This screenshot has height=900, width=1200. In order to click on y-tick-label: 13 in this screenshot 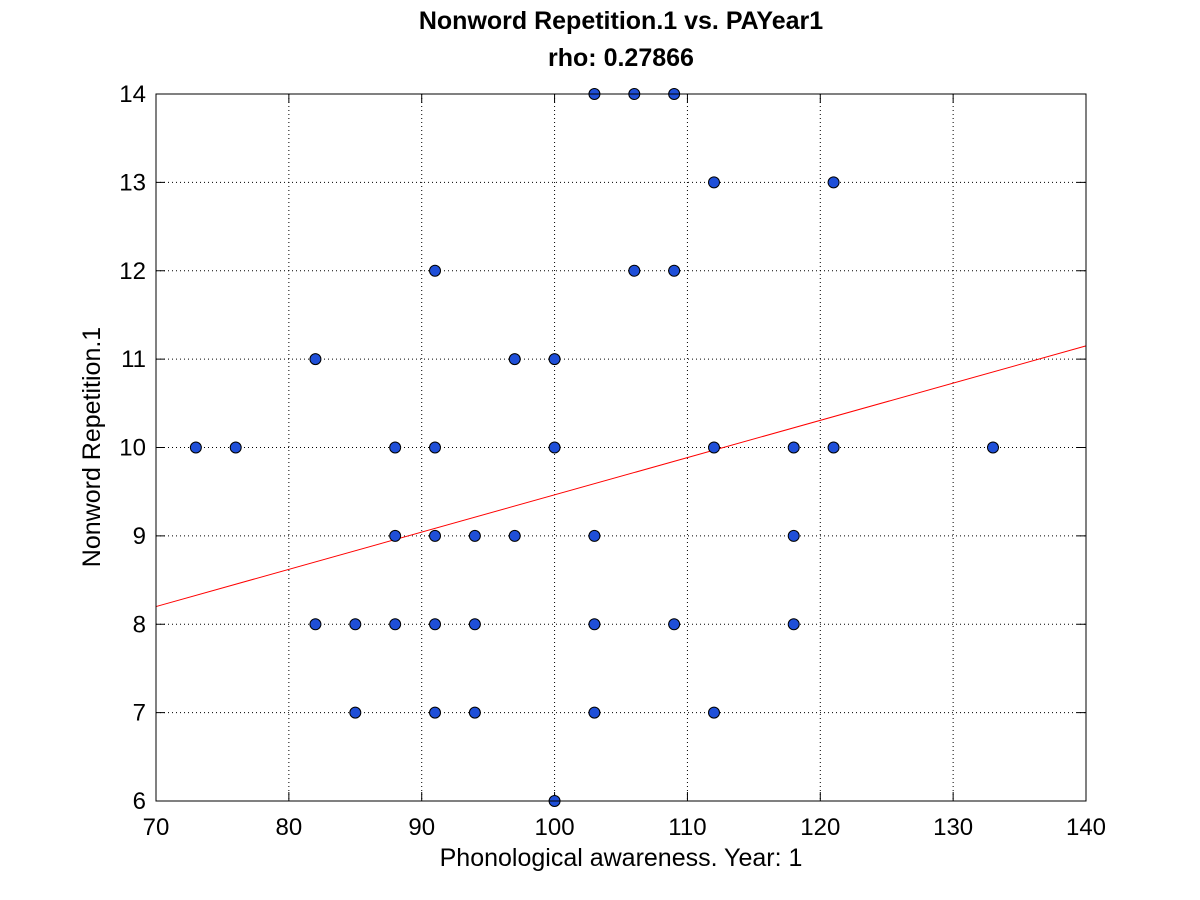, I will do `click(132, 182)`.